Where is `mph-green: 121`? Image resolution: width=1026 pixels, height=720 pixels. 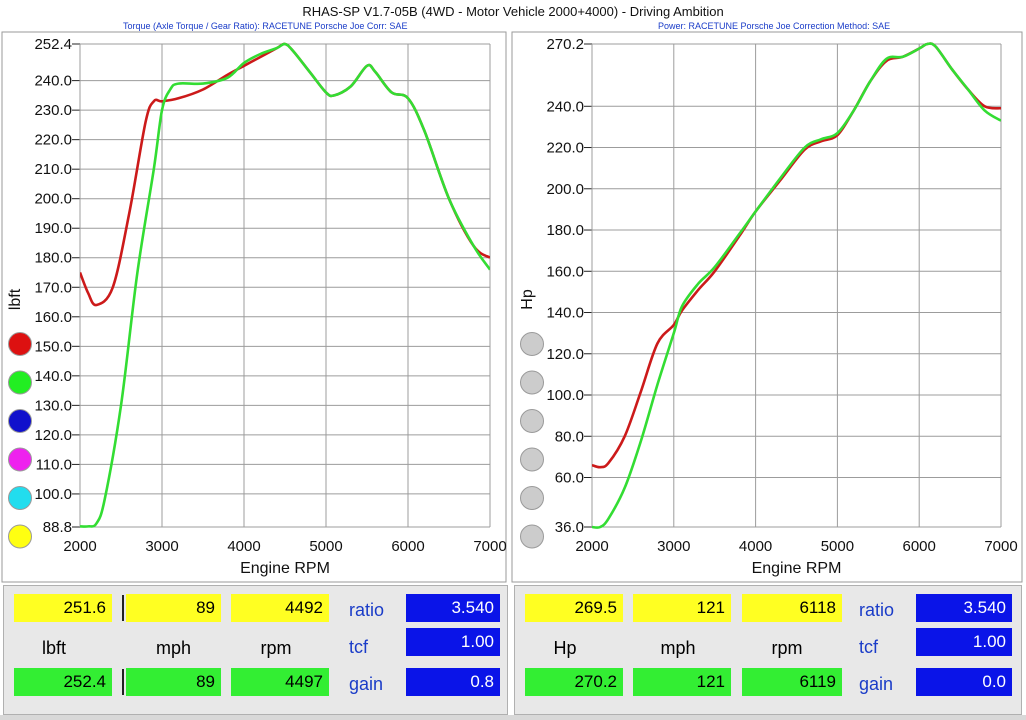
mph-green: 121 is located at coordinates (682, 682).